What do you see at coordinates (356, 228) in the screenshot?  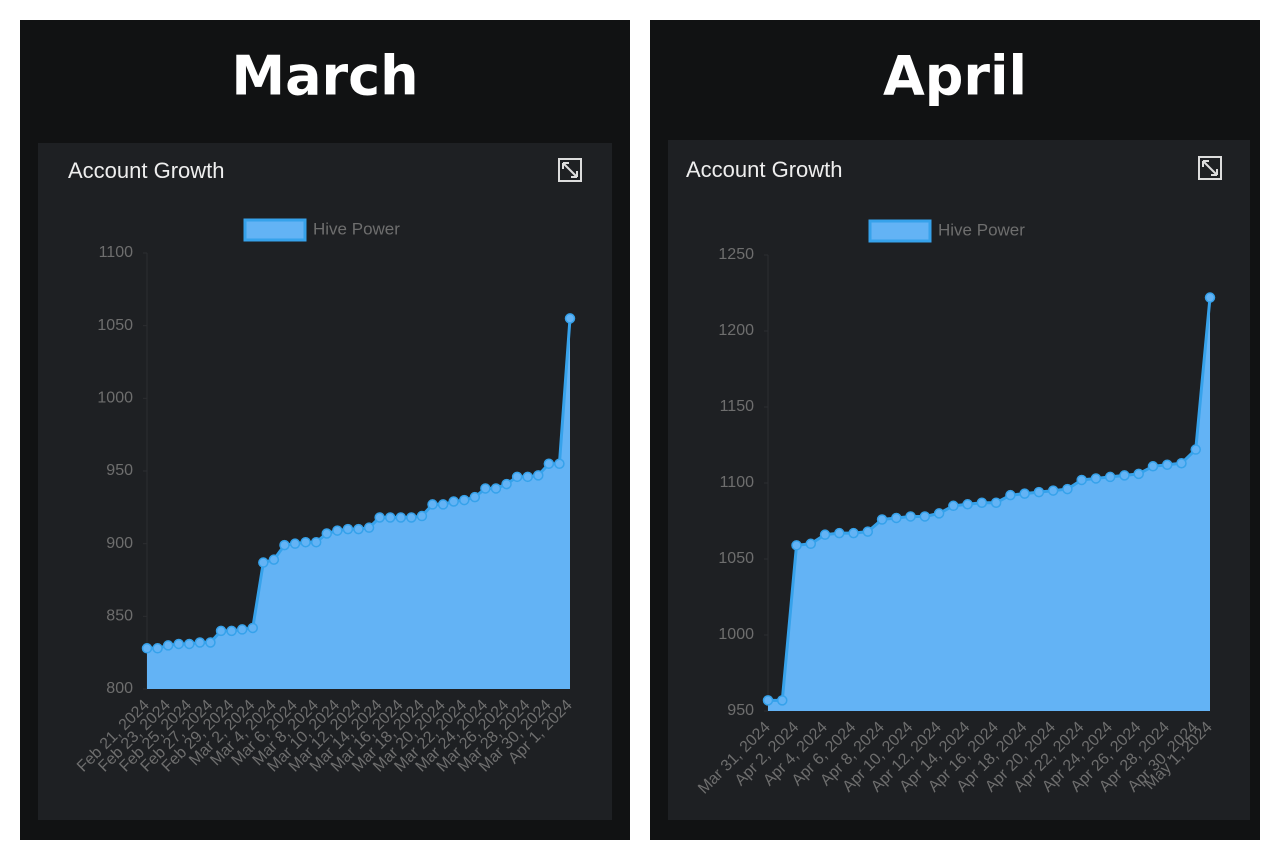 I see `legend-label: Hive Power` at bounding box center [356, 228].